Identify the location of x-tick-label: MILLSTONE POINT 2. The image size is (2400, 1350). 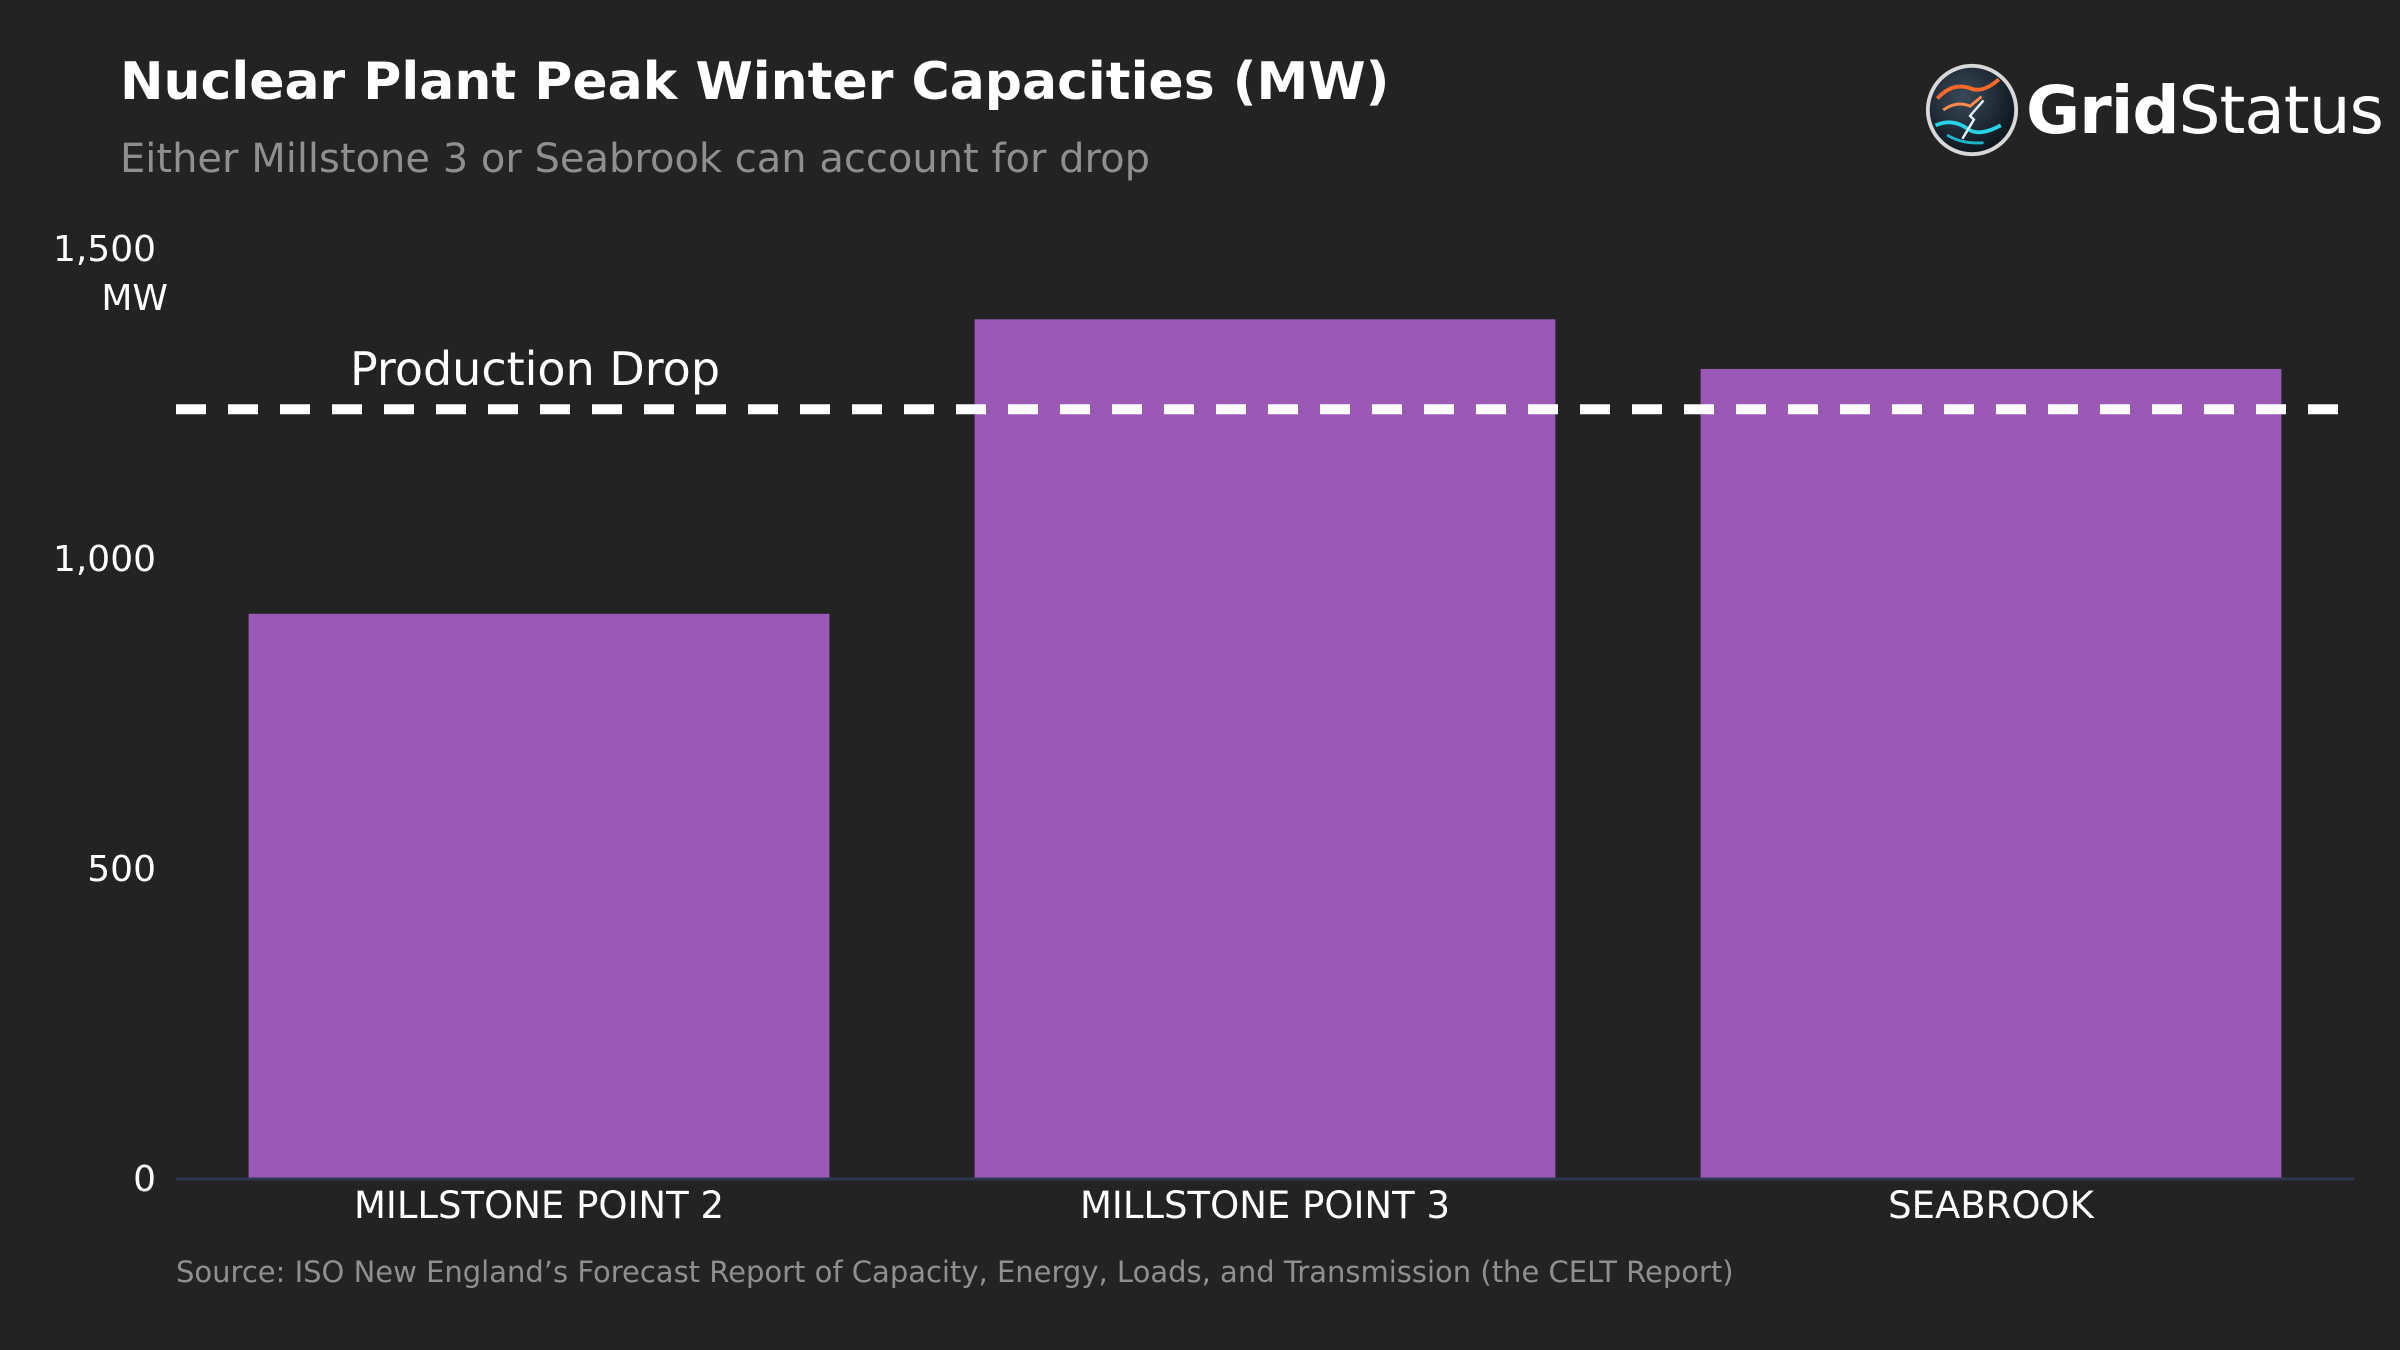
(539, 1205).